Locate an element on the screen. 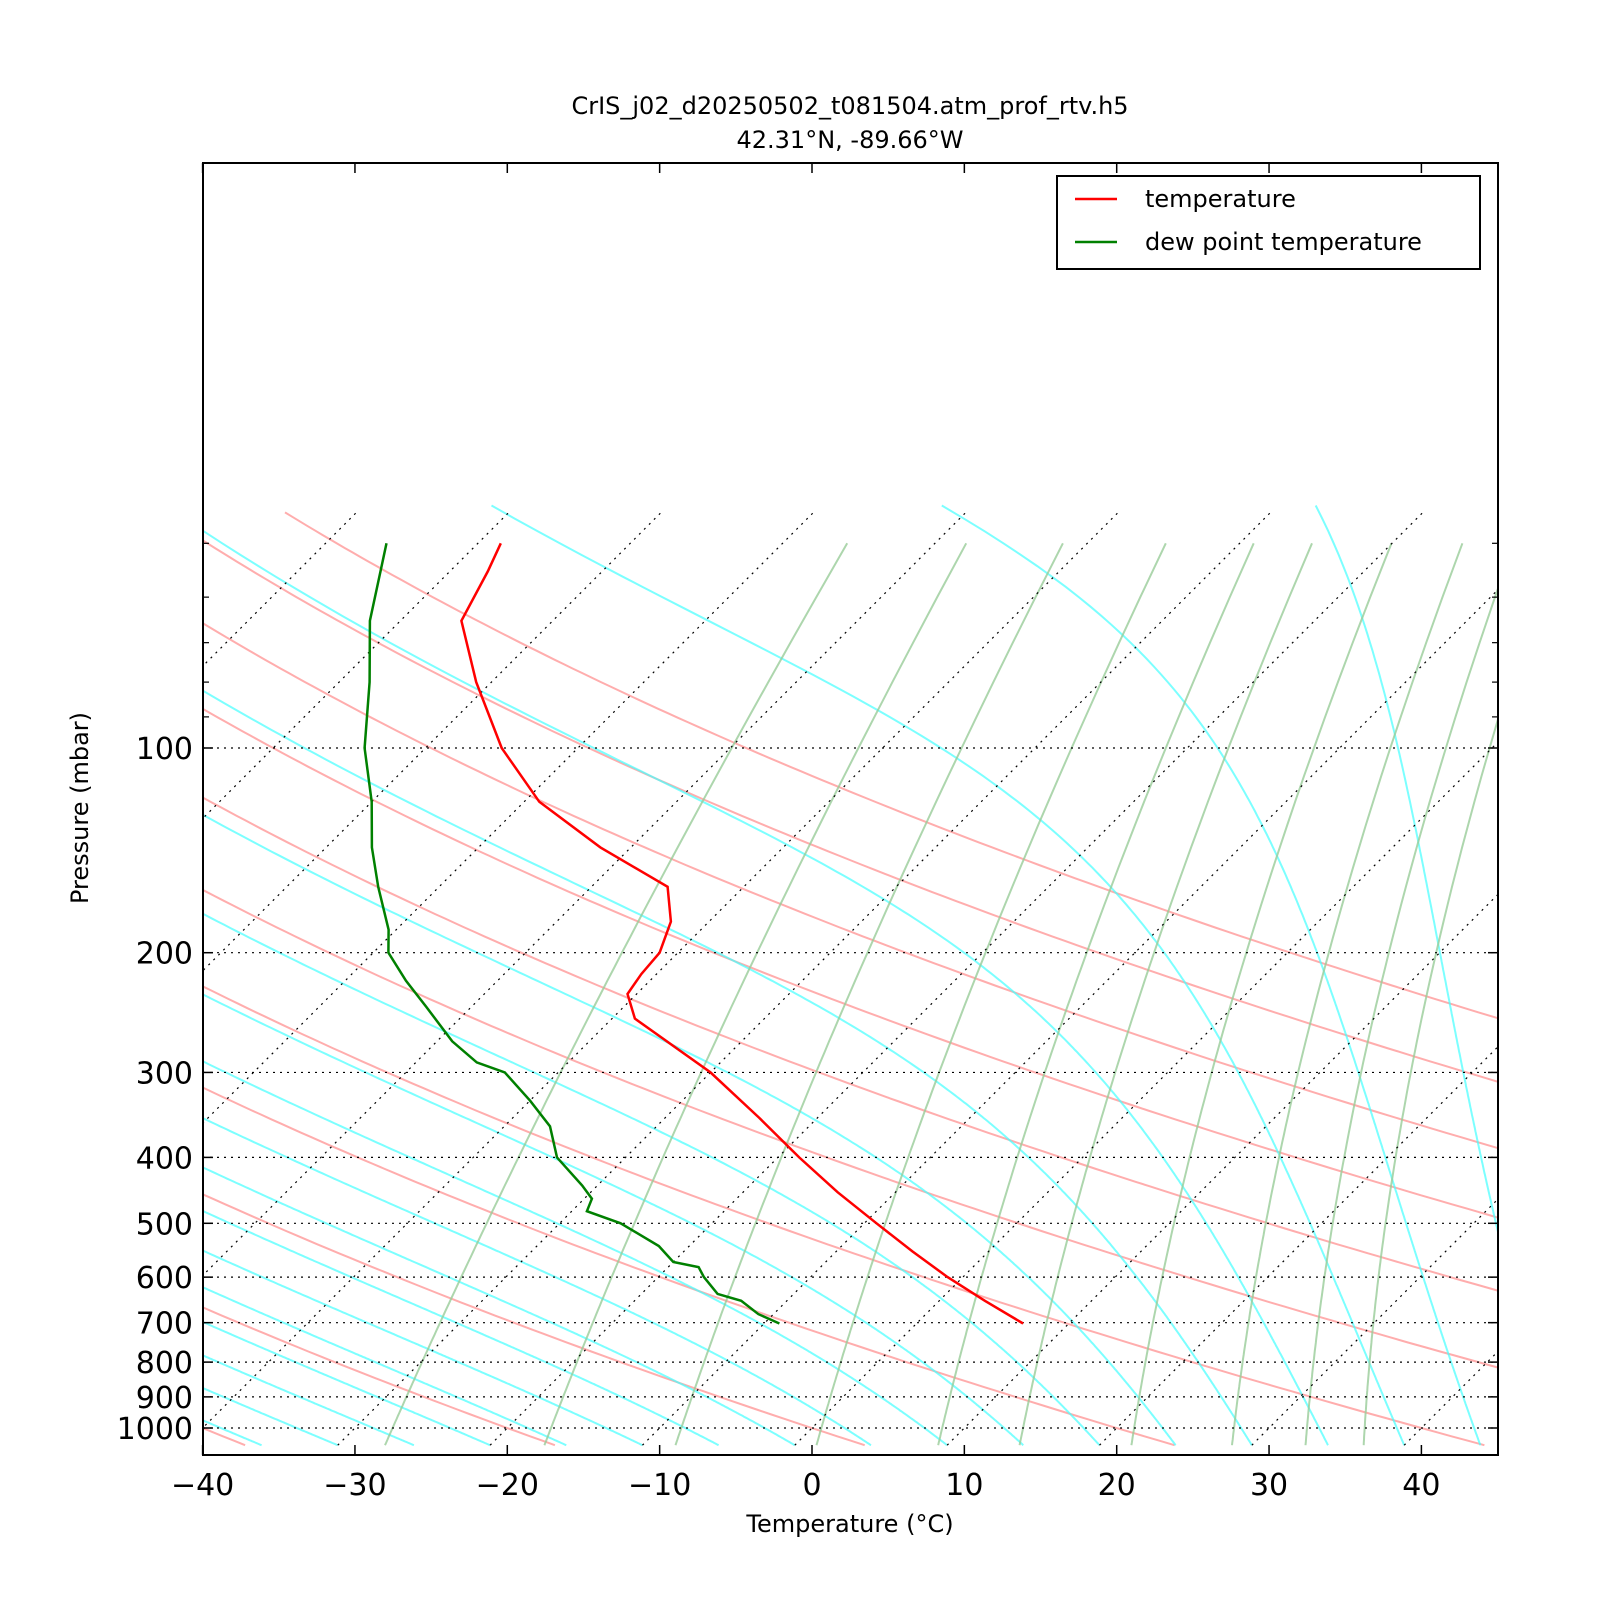 The image size is (1600, 1600). x-tick-label: −10 is located at coordinates (659, 1485).